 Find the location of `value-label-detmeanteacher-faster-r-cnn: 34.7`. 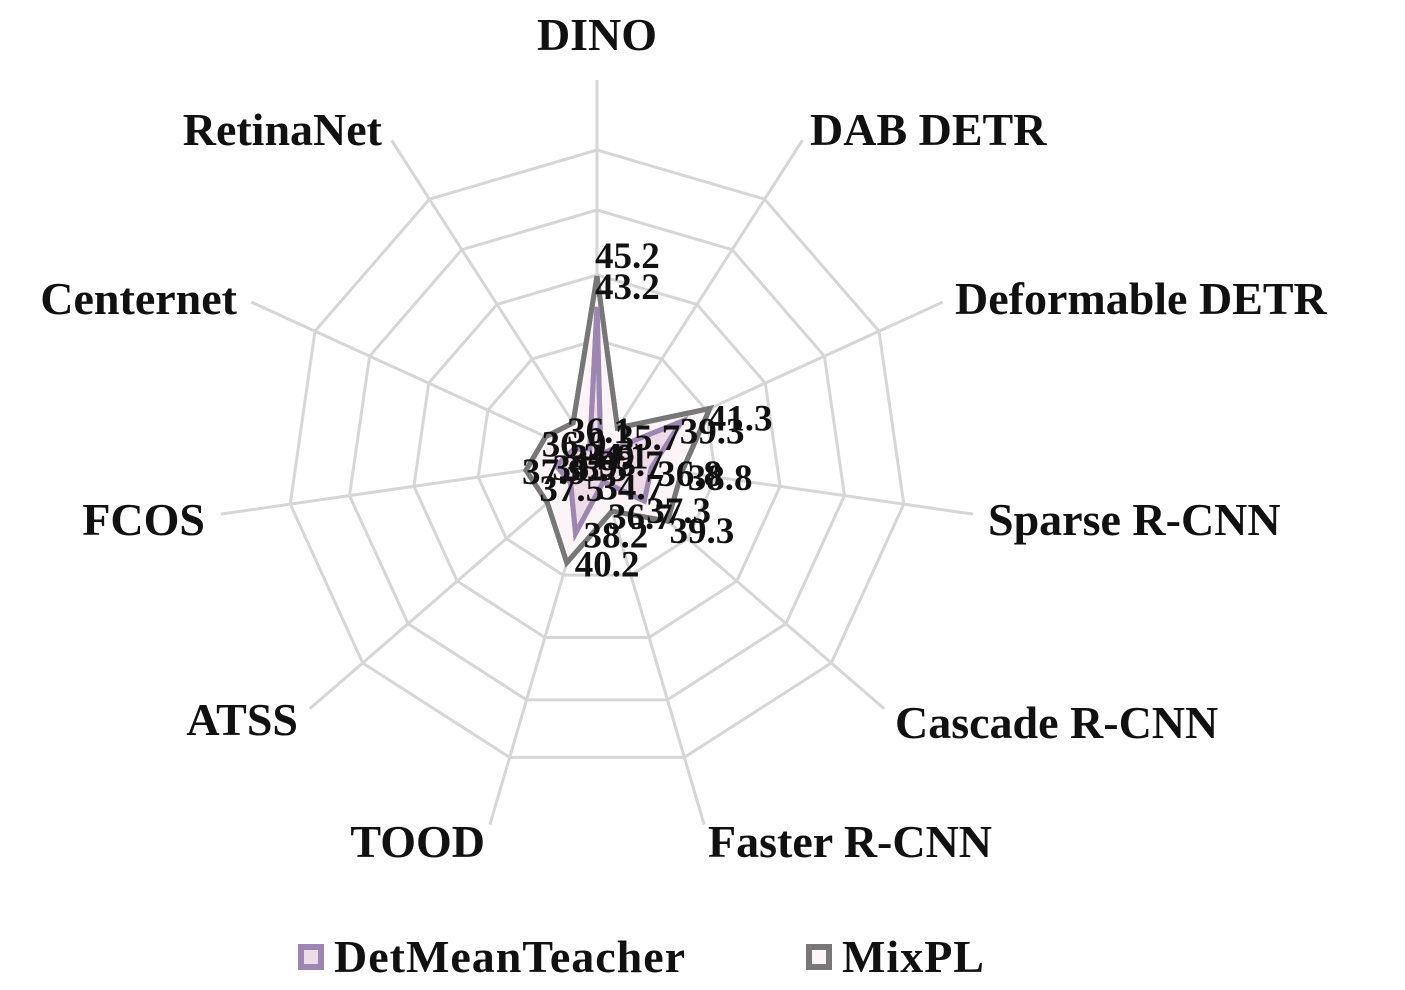

value-label-detmeanteacher-faster-r-cnn: 34.7 is located at coordinates (631, 488).